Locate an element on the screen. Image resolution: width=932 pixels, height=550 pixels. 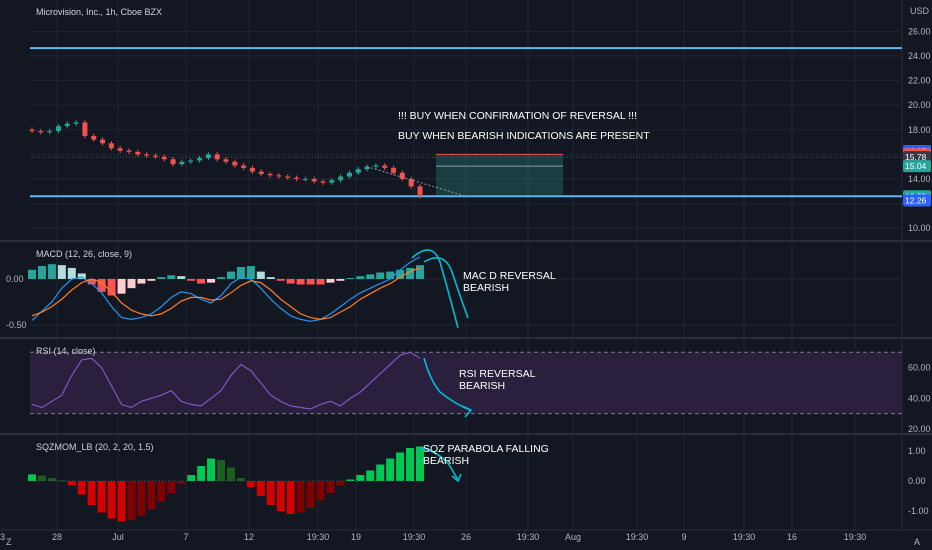
macd-title: MACD (12, 26, close, 9) is located at coordinates (84, 254).